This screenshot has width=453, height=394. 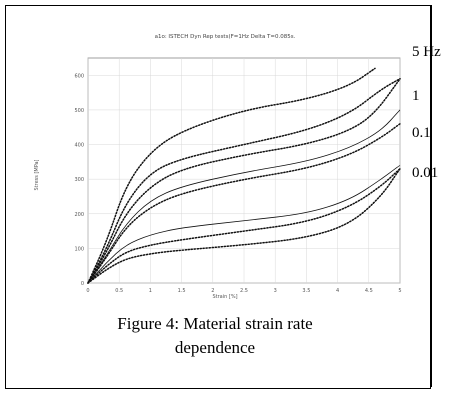 I want to click on x-tick-label: 3.5, so click(x=306, y=291).